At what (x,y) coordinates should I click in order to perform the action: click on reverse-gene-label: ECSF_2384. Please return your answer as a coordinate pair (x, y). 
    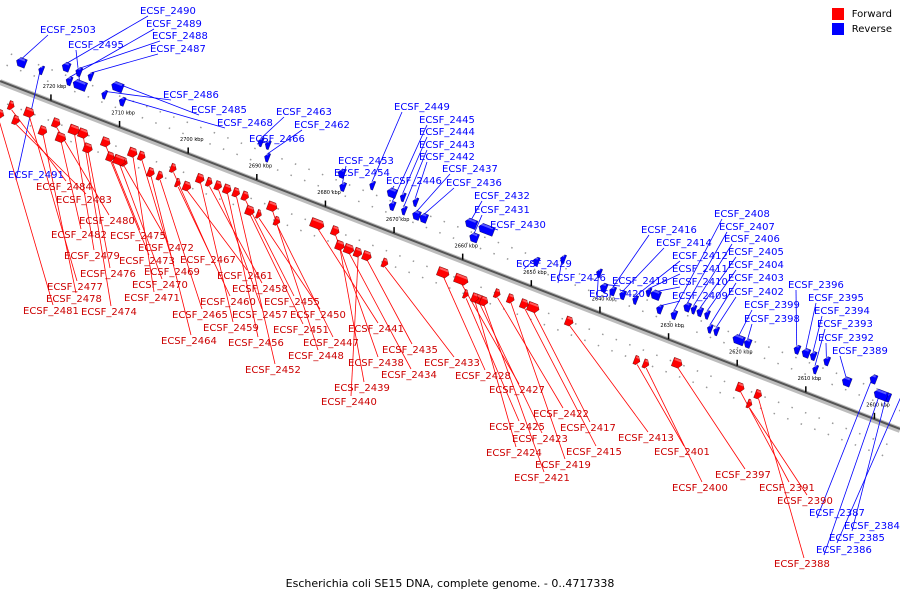
    Looking at the image, I should click on (872, 526).